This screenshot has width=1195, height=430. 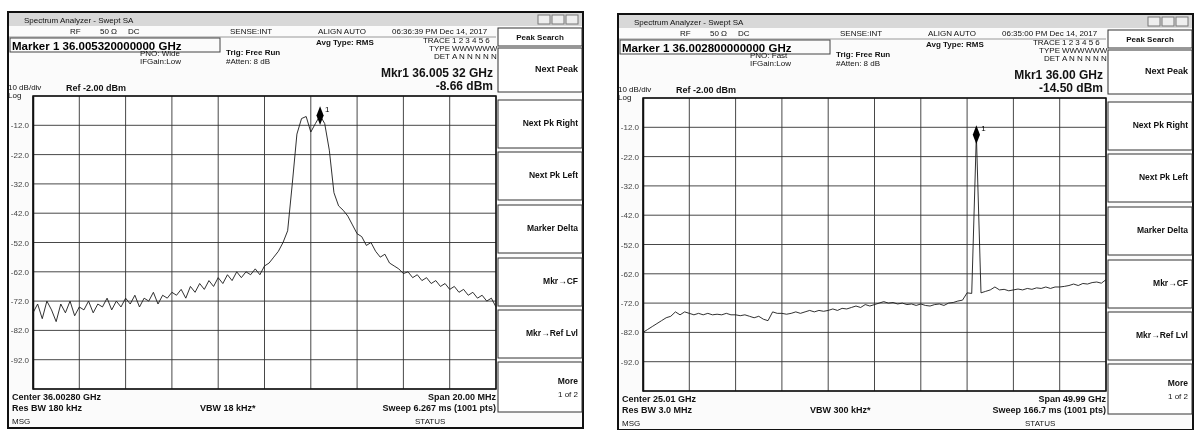 I want to click on text: PNO: Fast, so click(x=769, y=55).